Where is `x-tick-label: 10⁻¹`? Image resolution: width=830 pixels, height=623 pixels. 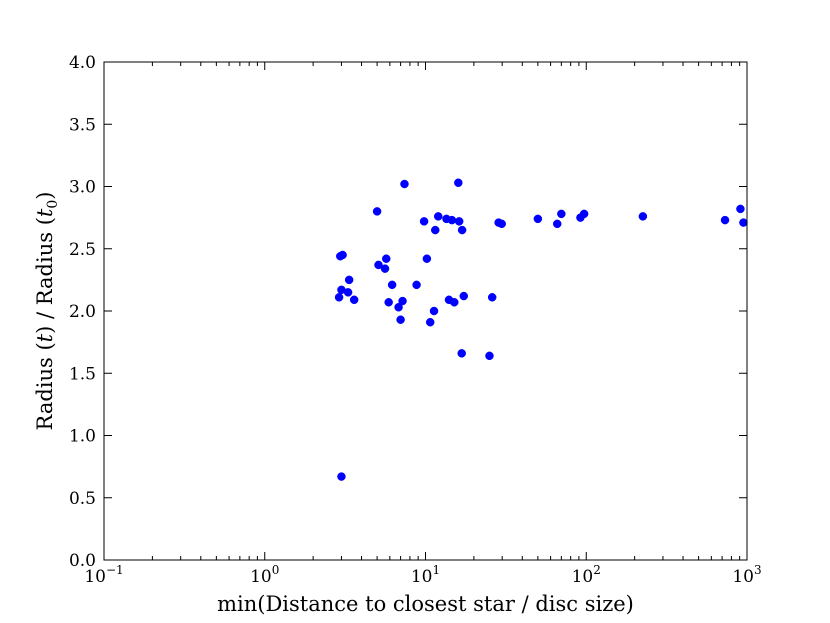 x-tick-label: 10⁻¹ is located at coordinates (103, 575).